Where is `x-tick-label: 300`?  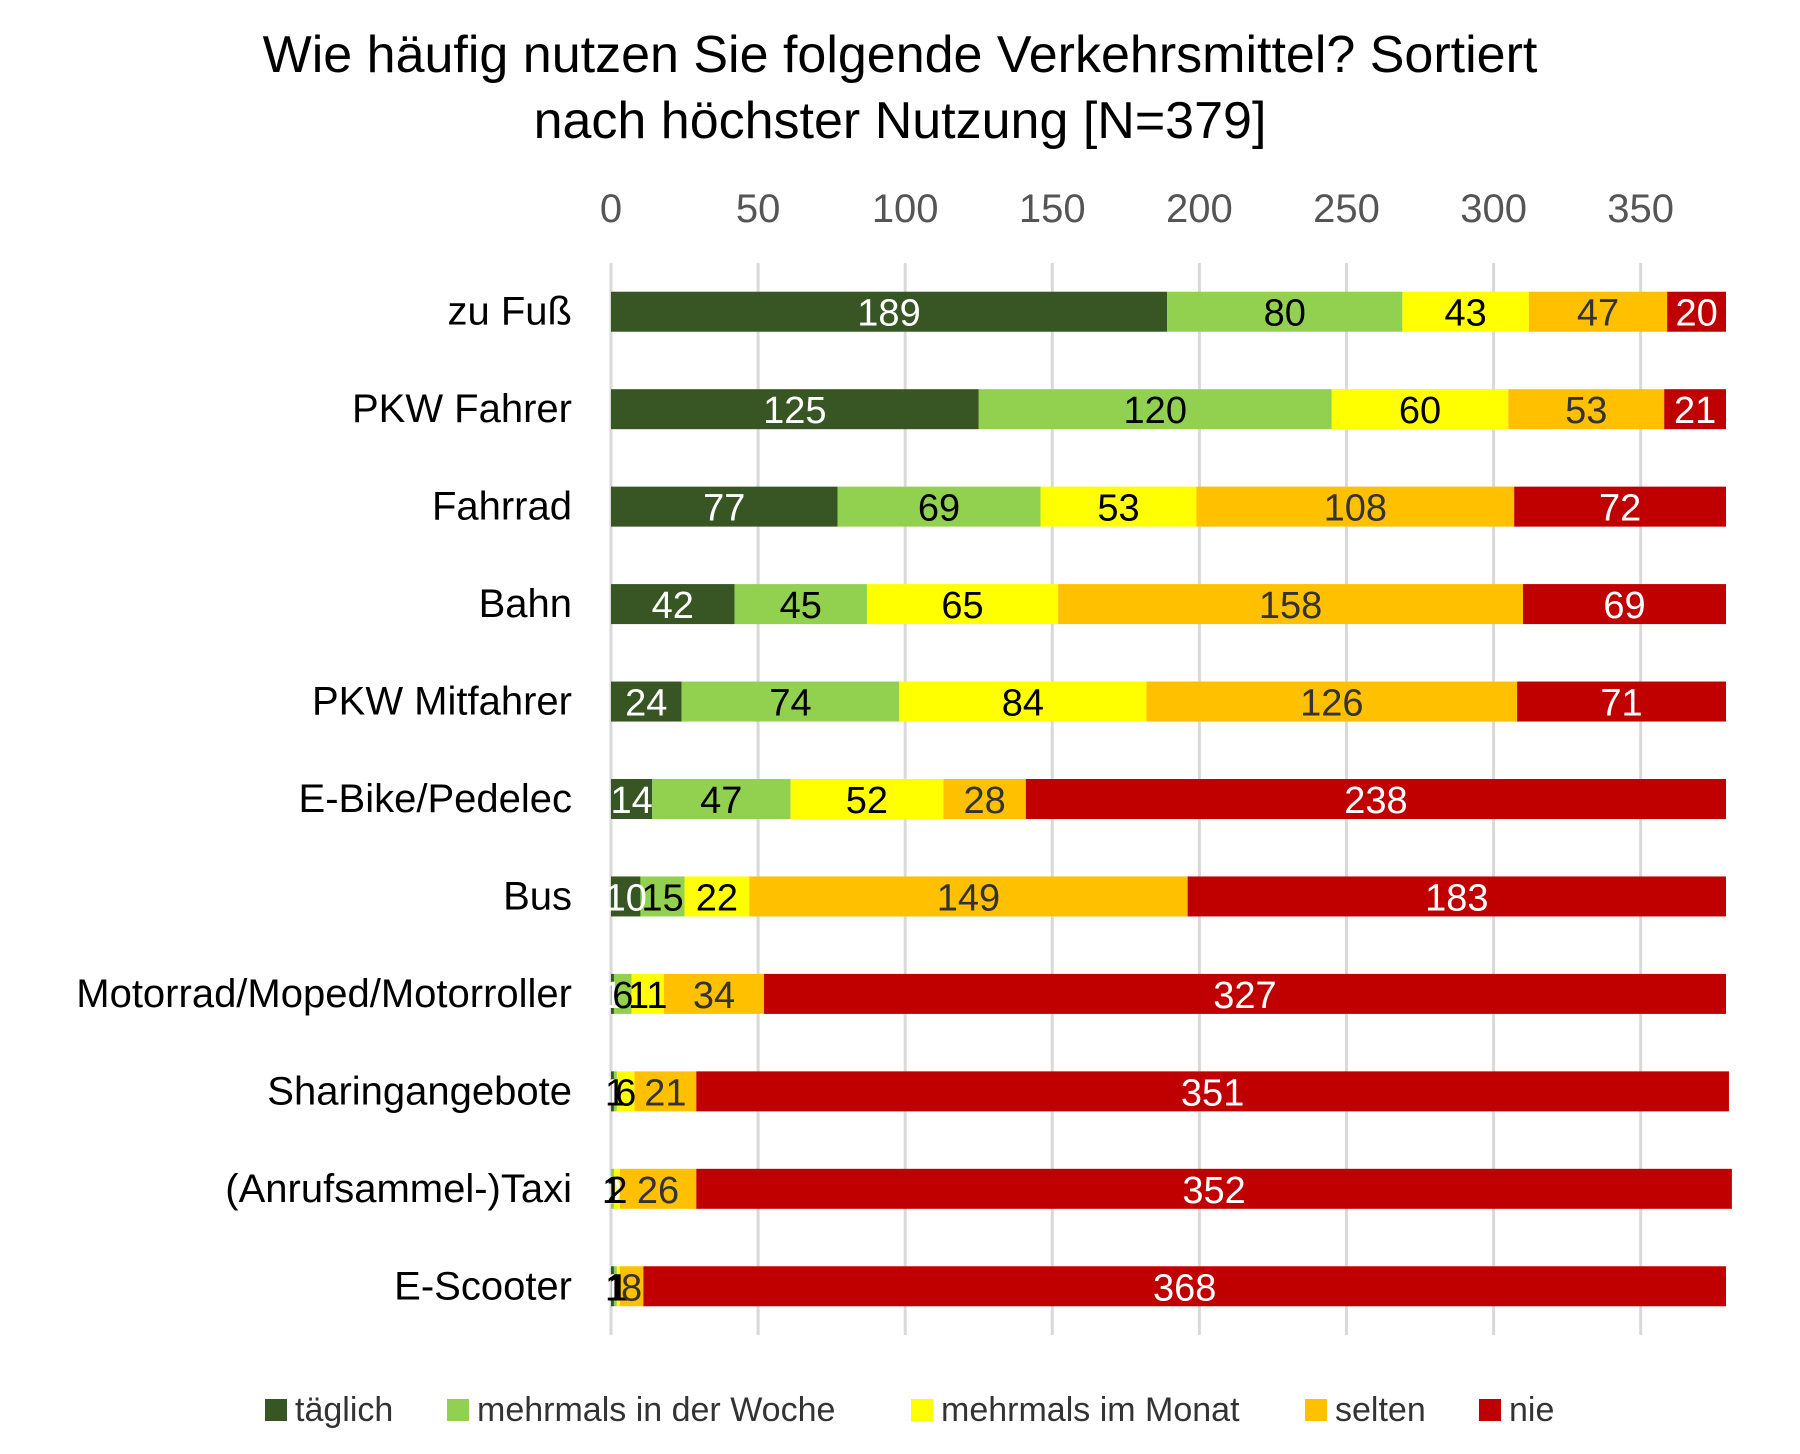 x-tick-label: 300 is located at coordinates (1493, 209).